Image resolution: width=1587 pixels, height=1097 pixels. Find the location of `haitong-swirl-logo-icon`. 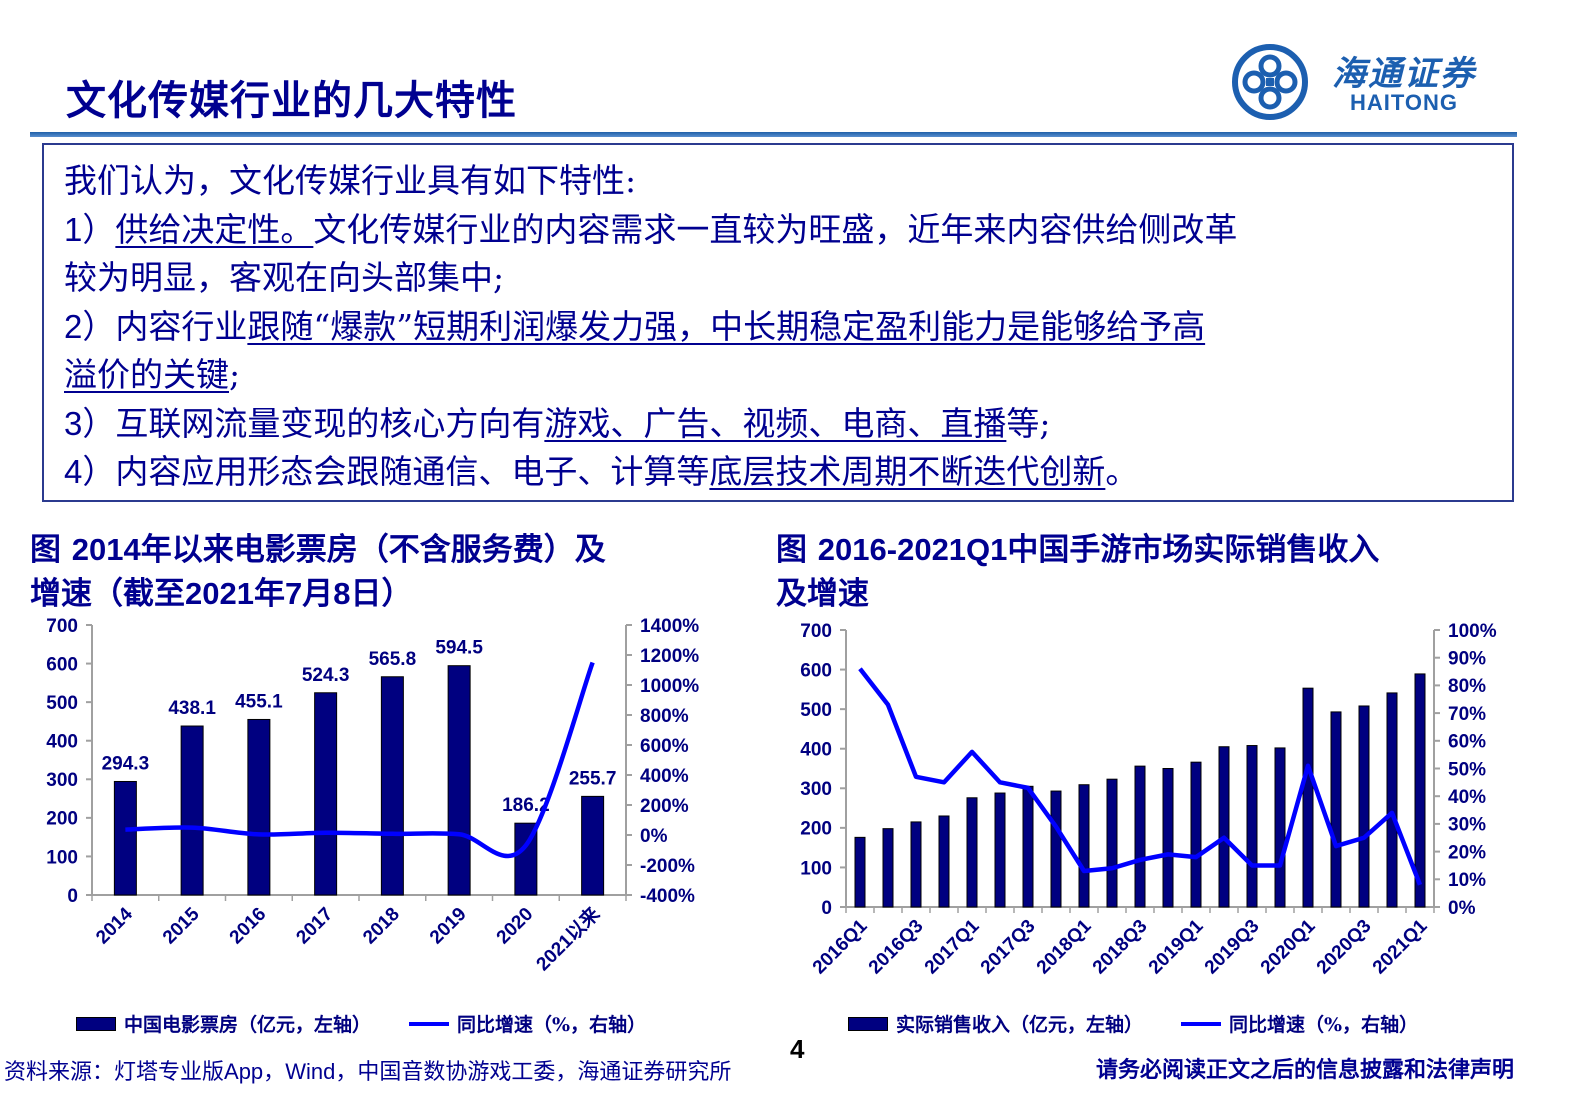

haitong-swirl-logo-icon is located at coordinates (1270, 82).